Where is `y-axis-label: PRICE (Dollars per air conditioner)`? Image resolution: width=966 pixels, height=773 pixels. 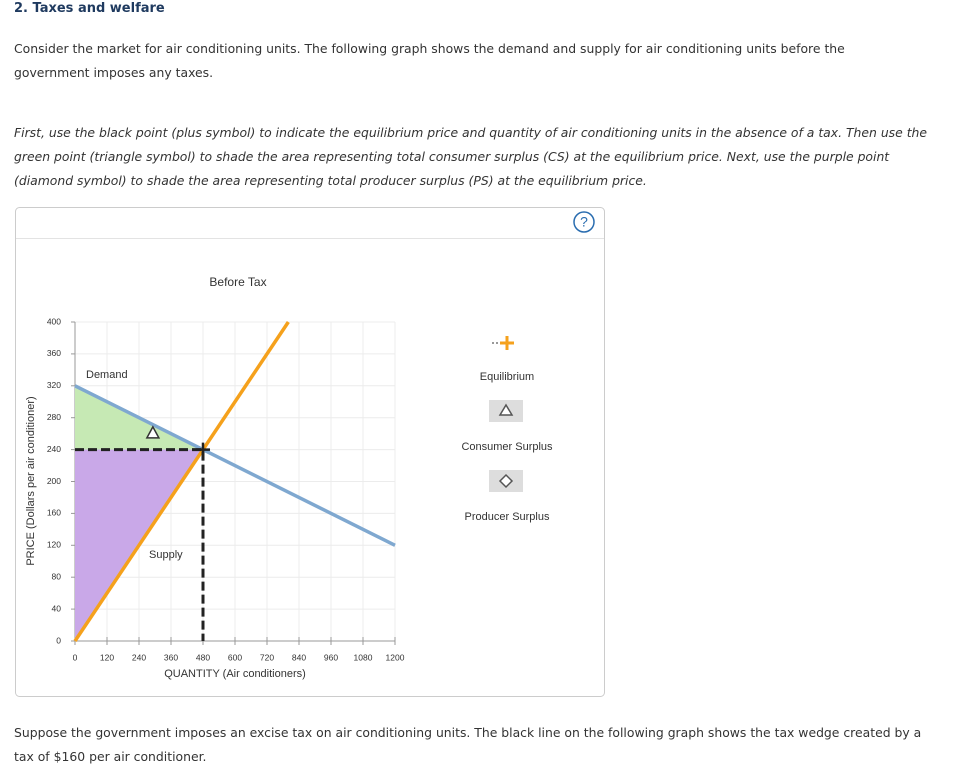
y-axis-label: PRICE (Dollars per air conditioner) is located at coordinates (31, 480).